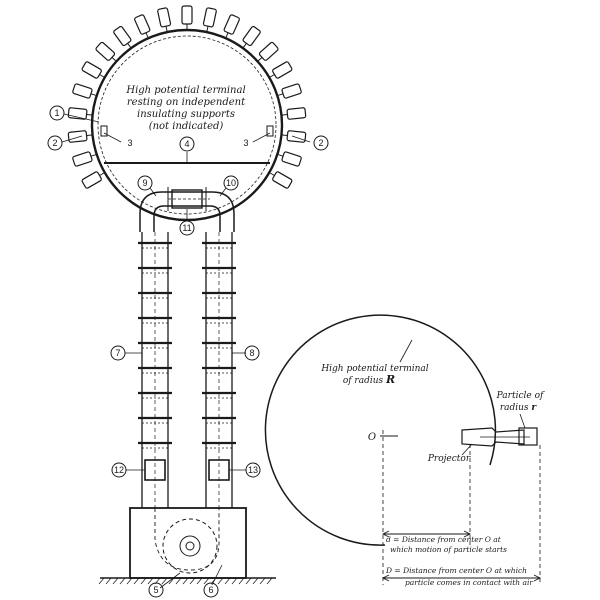 Image resolution: width=600 pixels, height=600 pixels. Describe the element at coordinates (252, 353) in the screenshot. I see `callout-8: 8` at that location.